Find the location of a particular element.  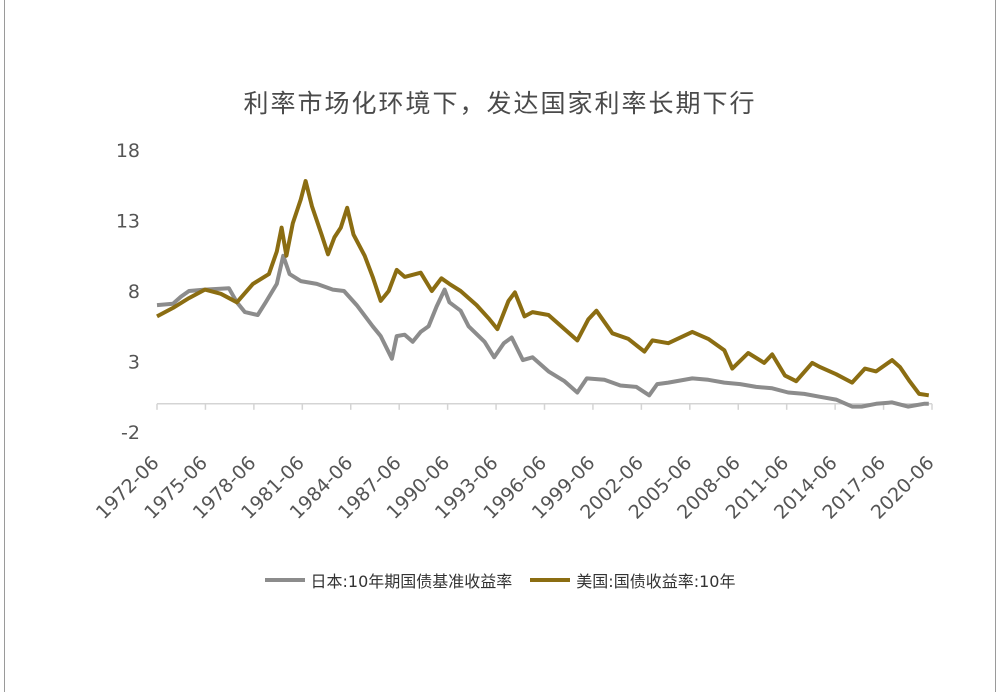

x-axis is located at coordinates (544, 406).